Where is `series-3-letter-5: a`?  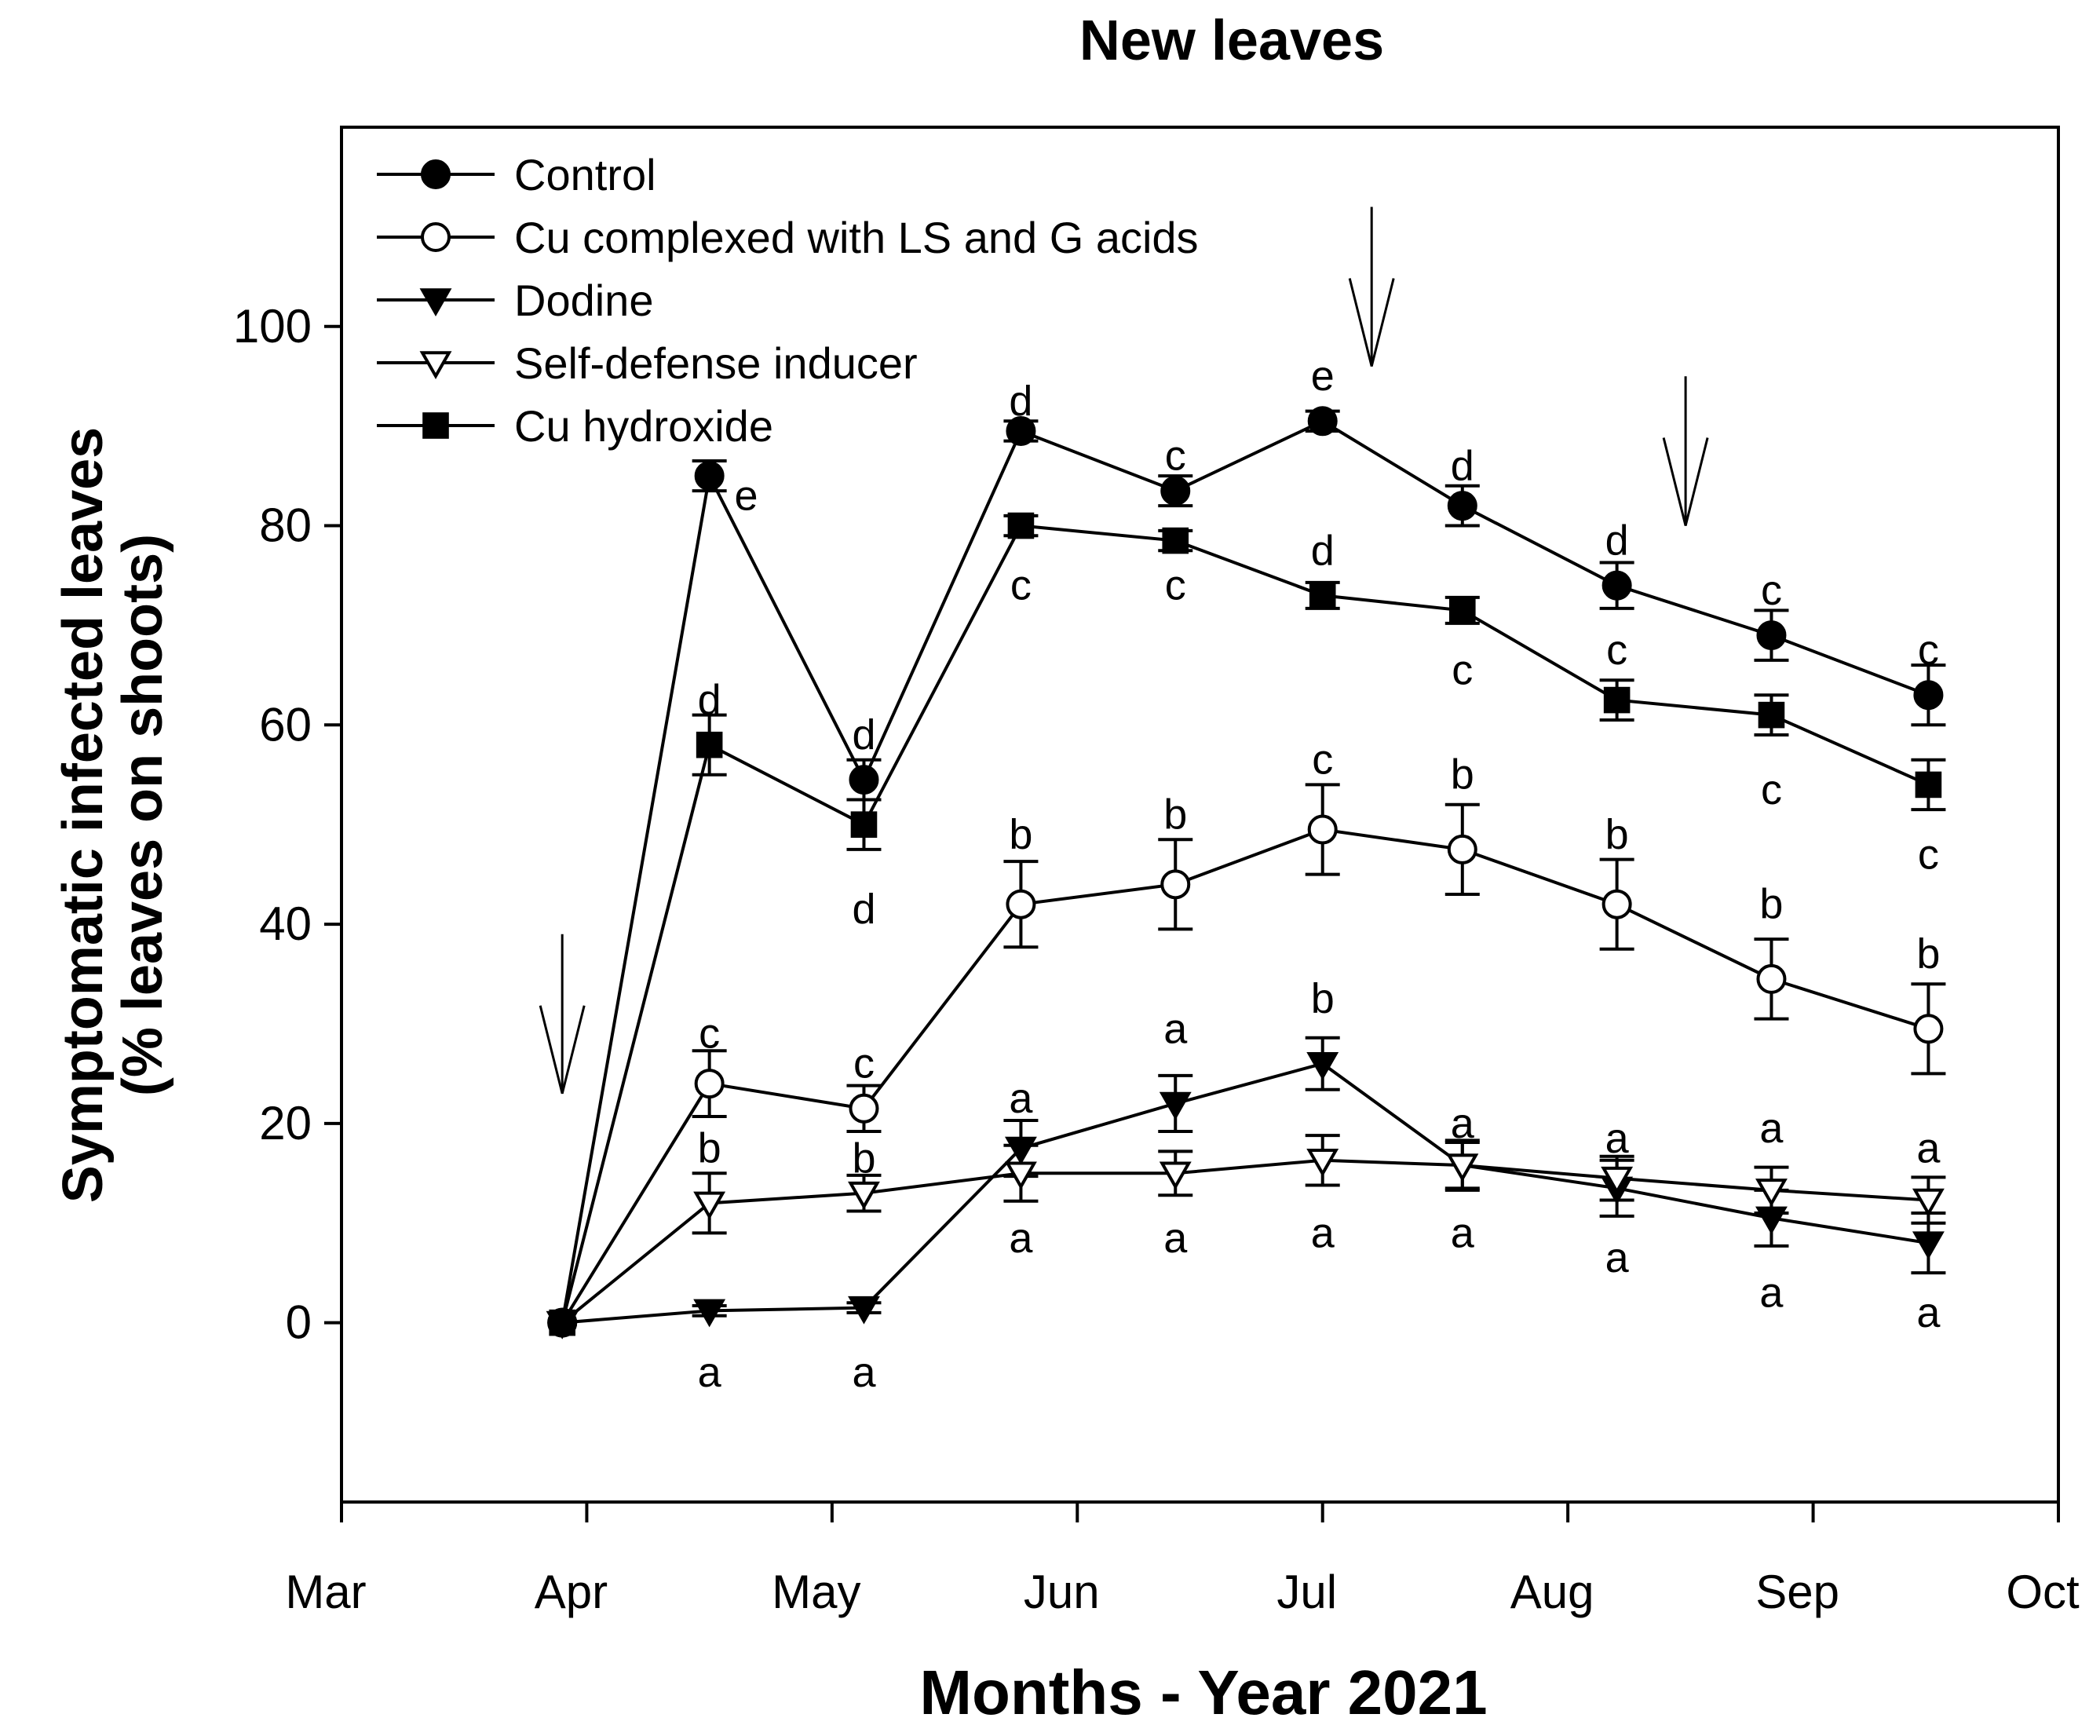
series-3-letter-5: a is located at coordinates (1463, 1232).